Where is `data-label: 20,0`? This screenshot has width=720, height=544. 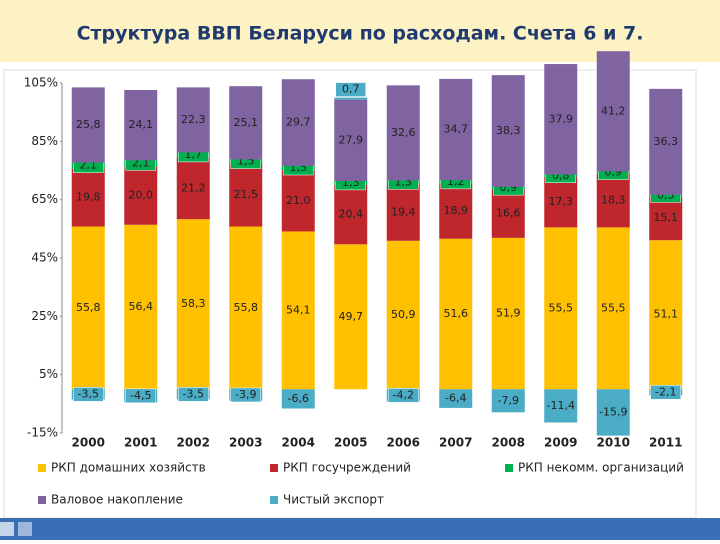 data-label: 20,0 is located at coordinates (141, 195).